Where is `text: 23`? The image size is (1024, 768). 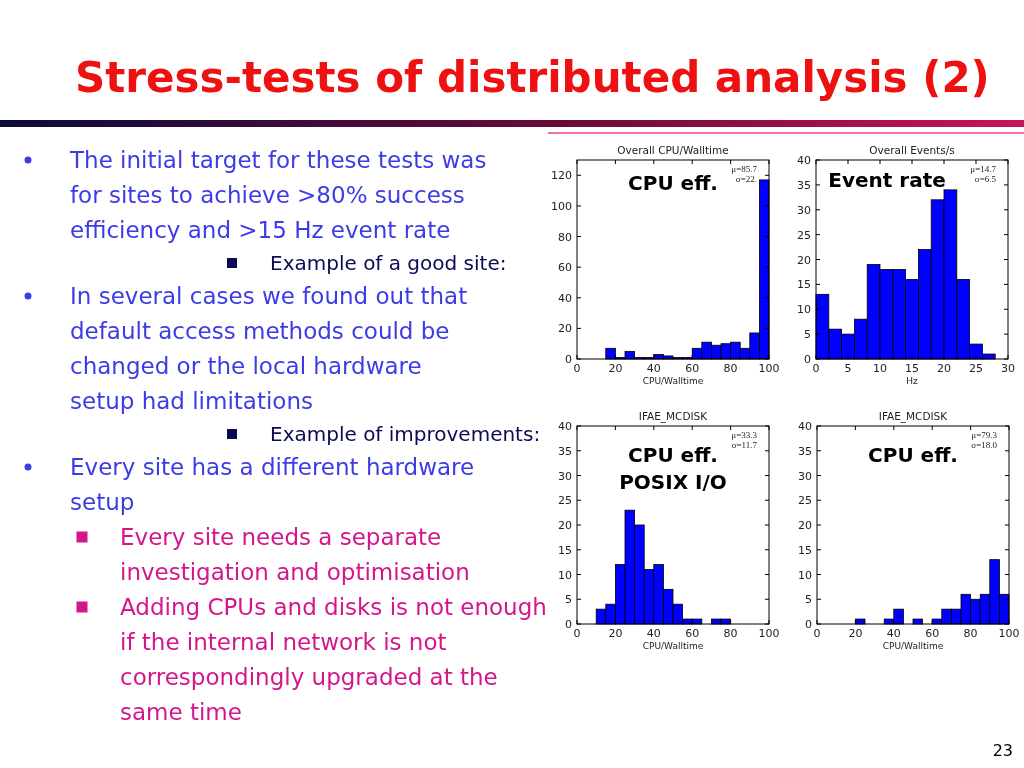 text: 23 is located at coordinates (1002, 750).